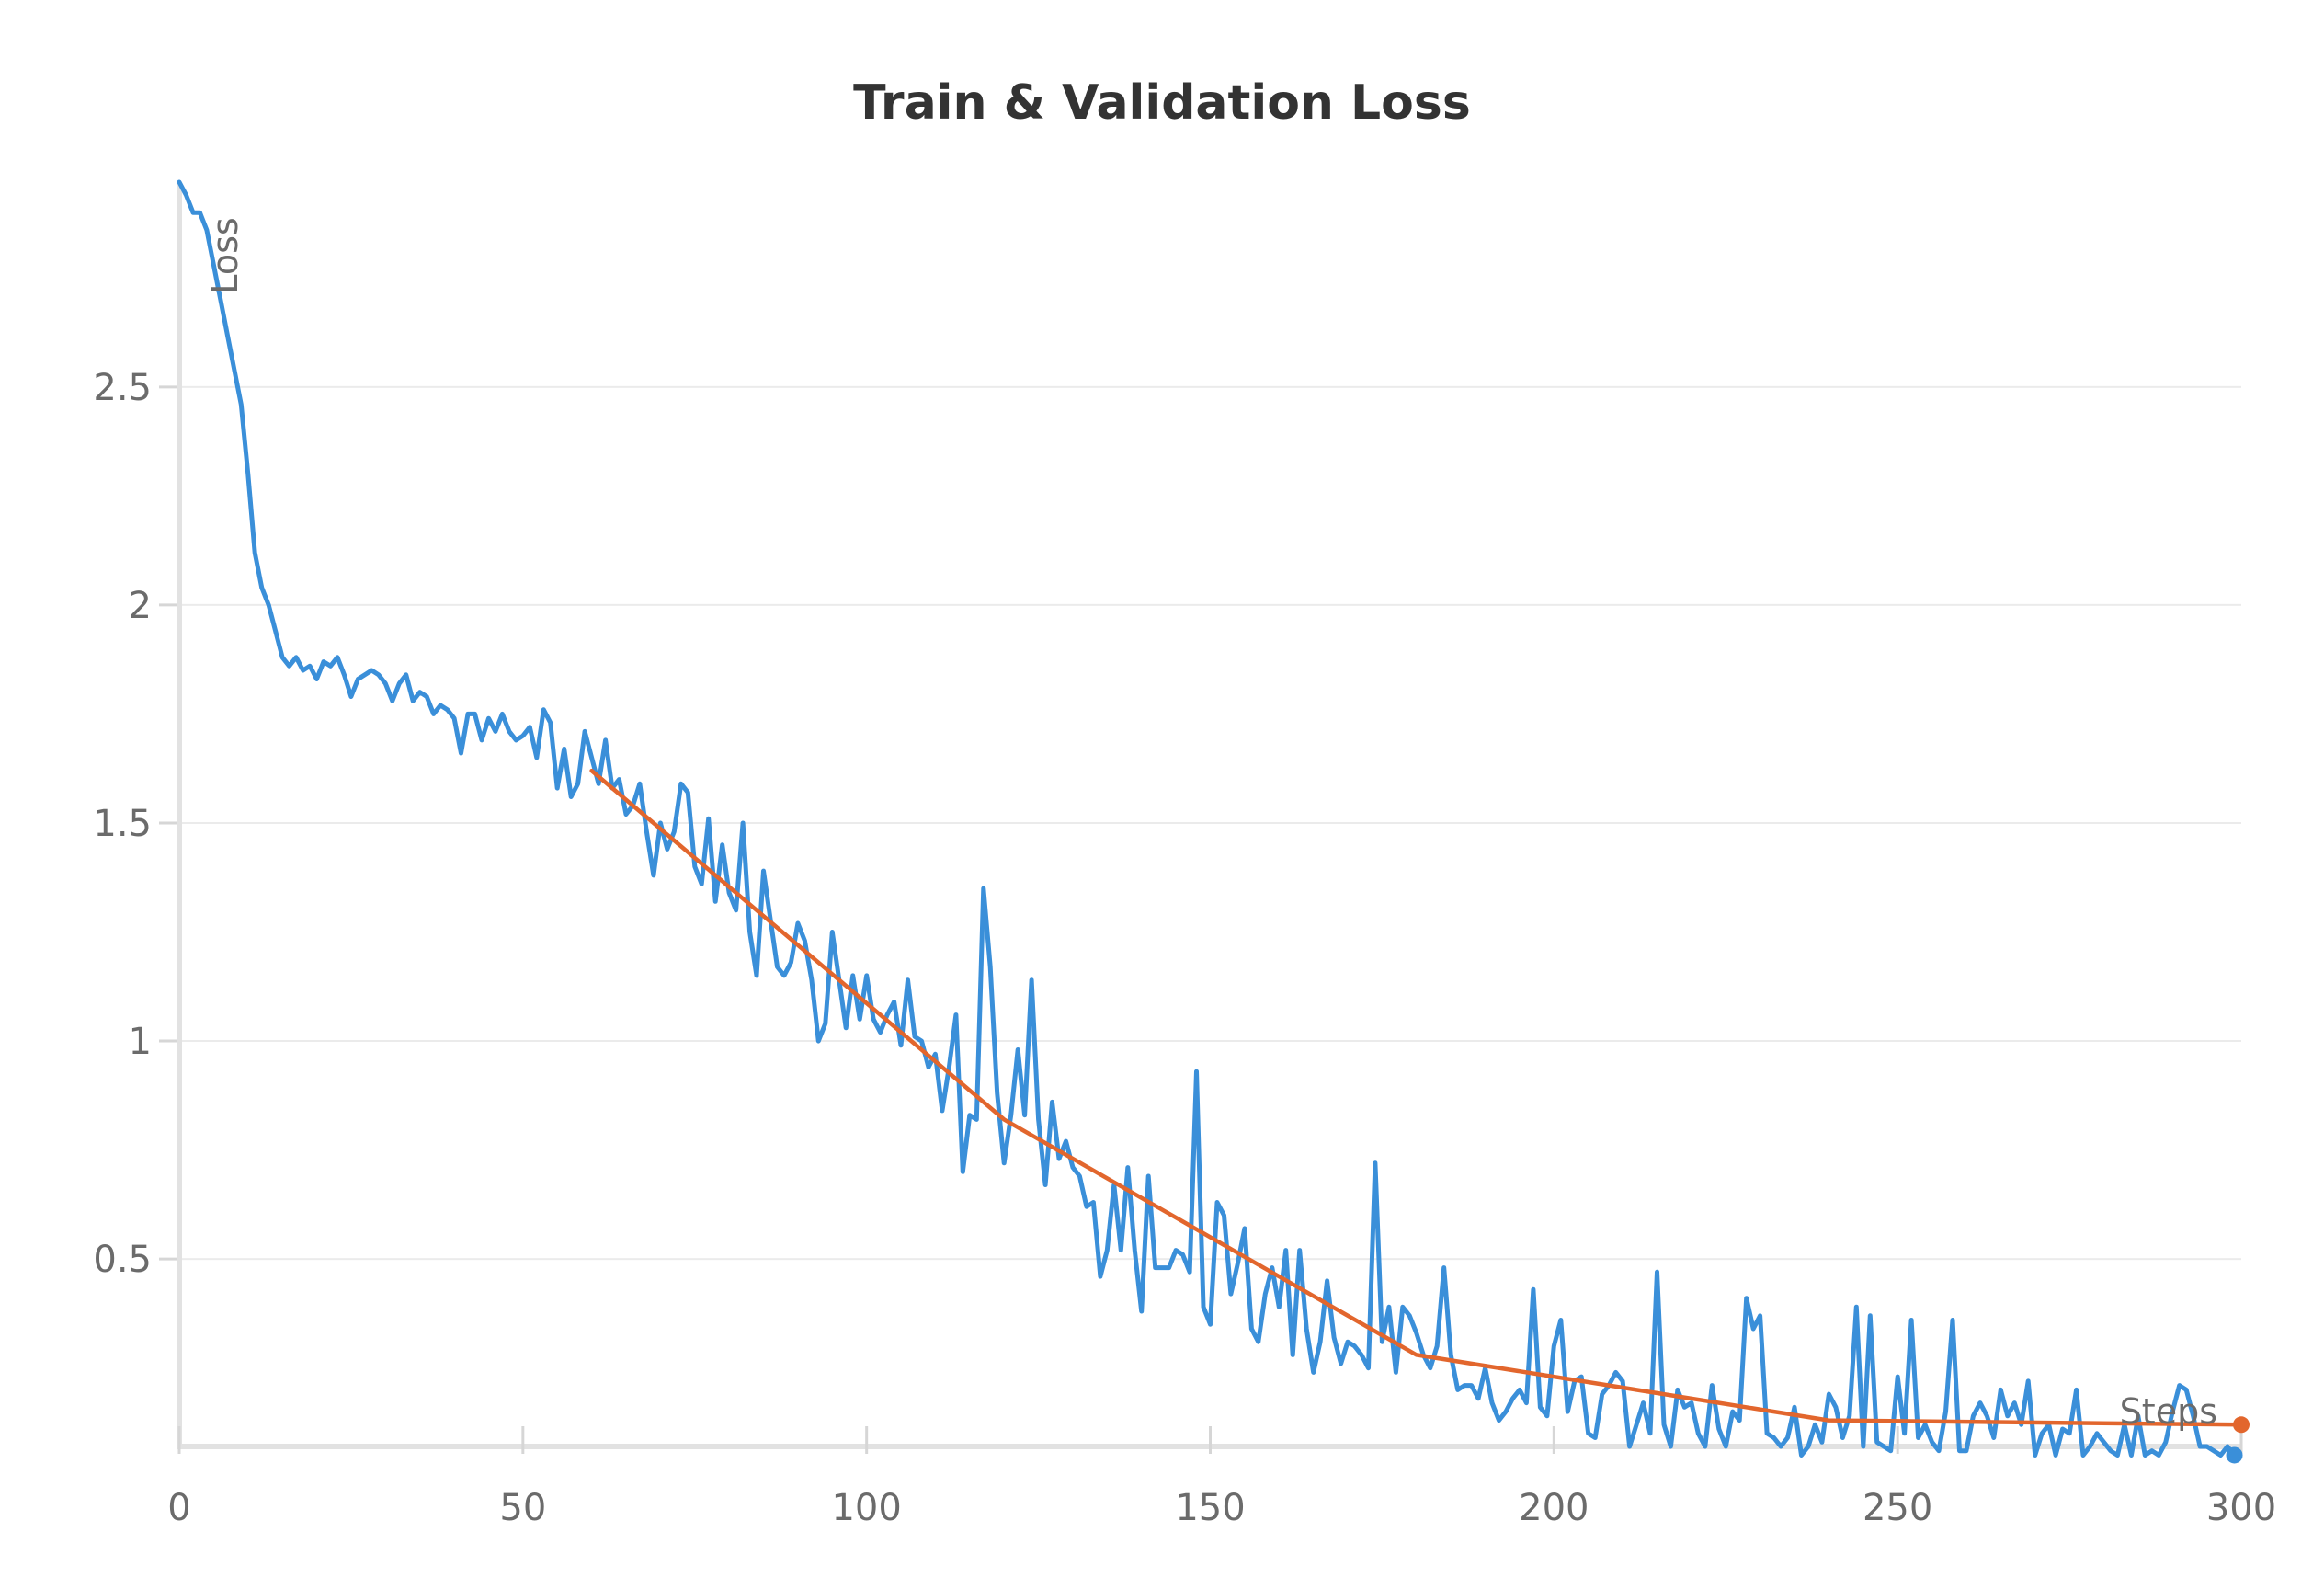 The height and width of the screenshot is (1589, 2324). What do you see at coordinates (2169, 1412) in the screenshot?
I see `x-axis-label: Steps` at bounding box center [2169, 1412].